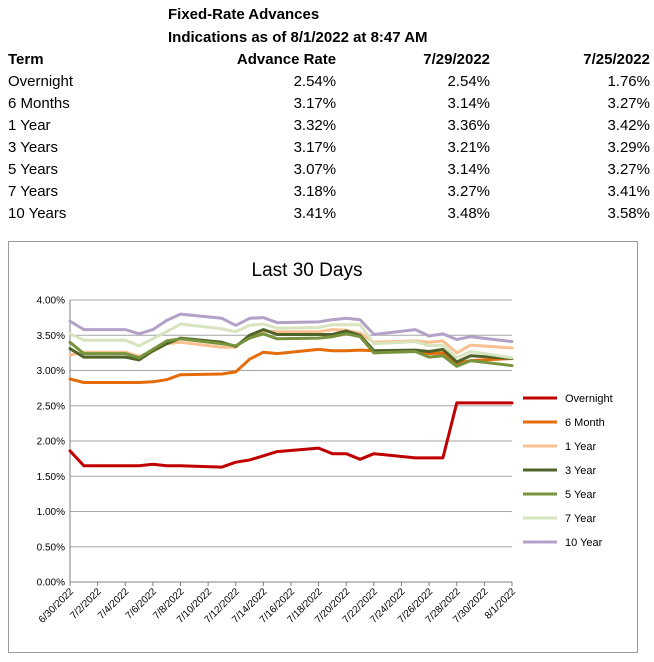  I want to click on rate-cell: 1.76%, so click(628, 81).